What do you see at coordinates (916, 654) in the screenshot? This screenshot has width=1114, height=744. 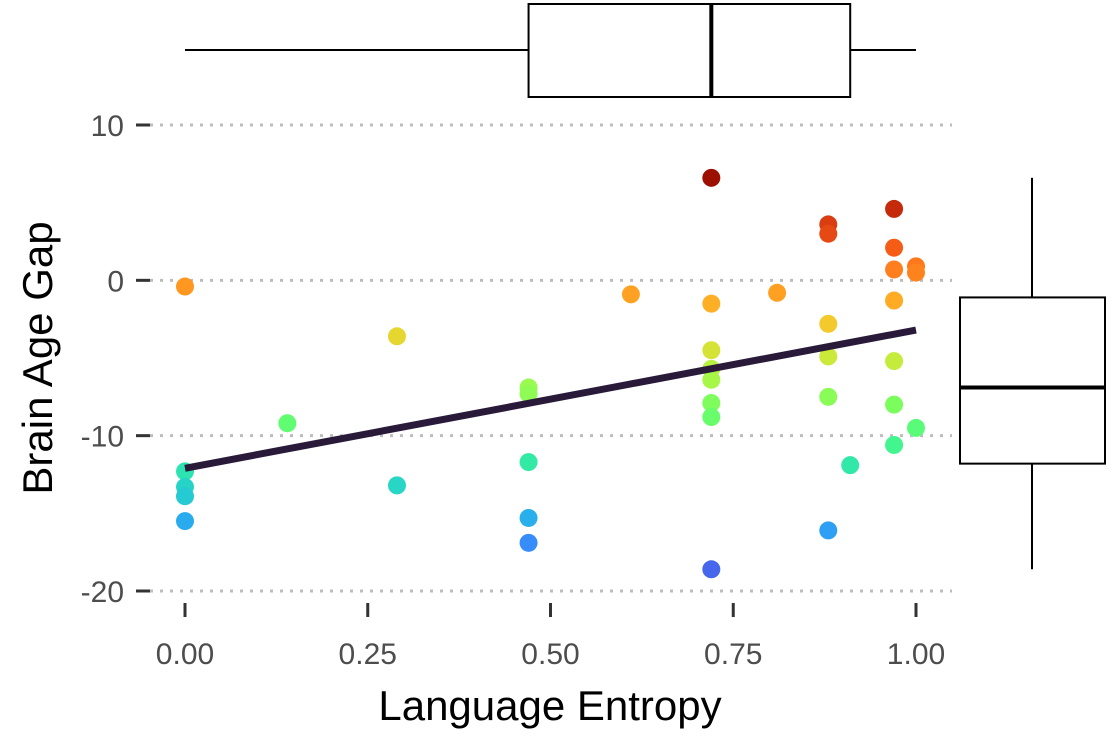 I see `x-tick-label: 1.00` at bounding box center [916, 654].